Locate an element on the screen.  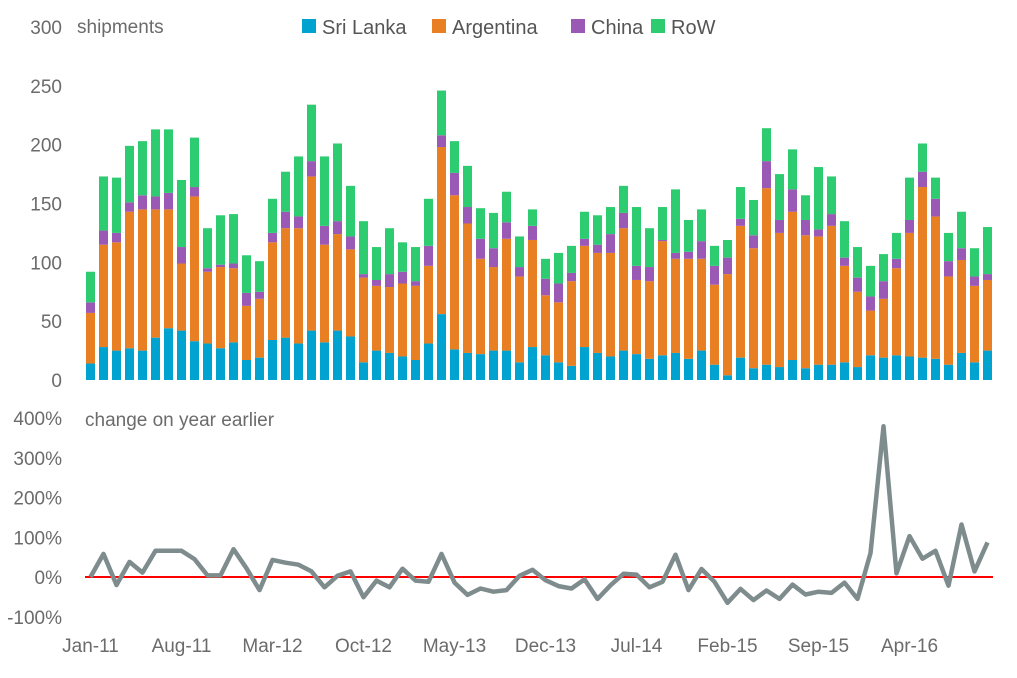
y-tick-label: 150 is located at coordinates (46, 205).